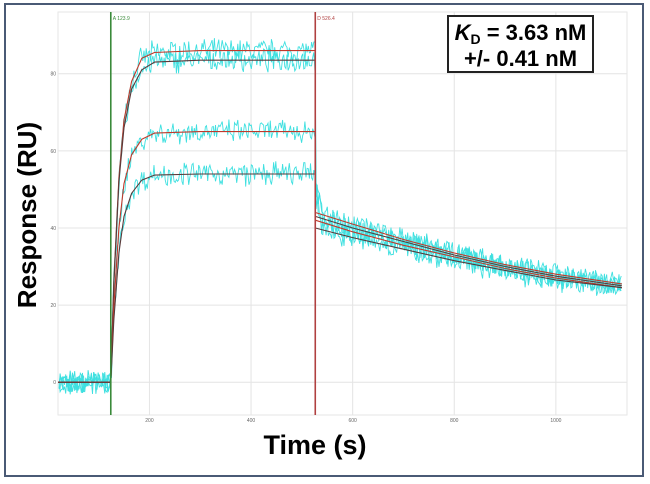 The width and height of the screenshot is (650, 484). I want to click on injection-marker-label: D 526.4, so click(326, 19).